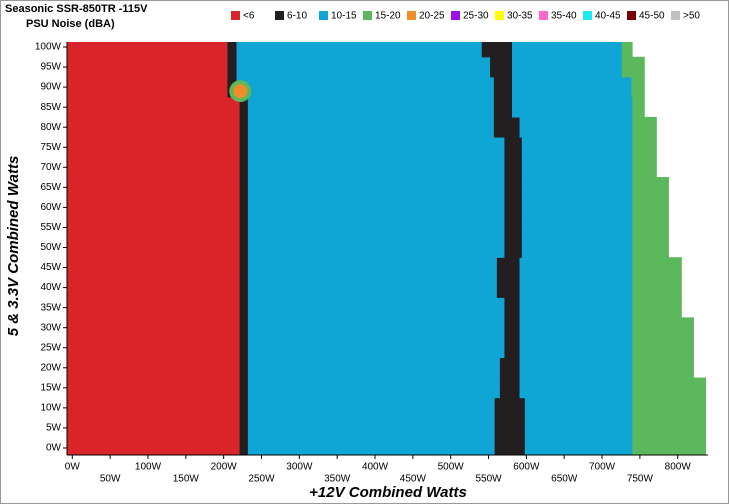 The image size is (729, 504). I want to click on legend-label: 6-10, so click(297, 16).